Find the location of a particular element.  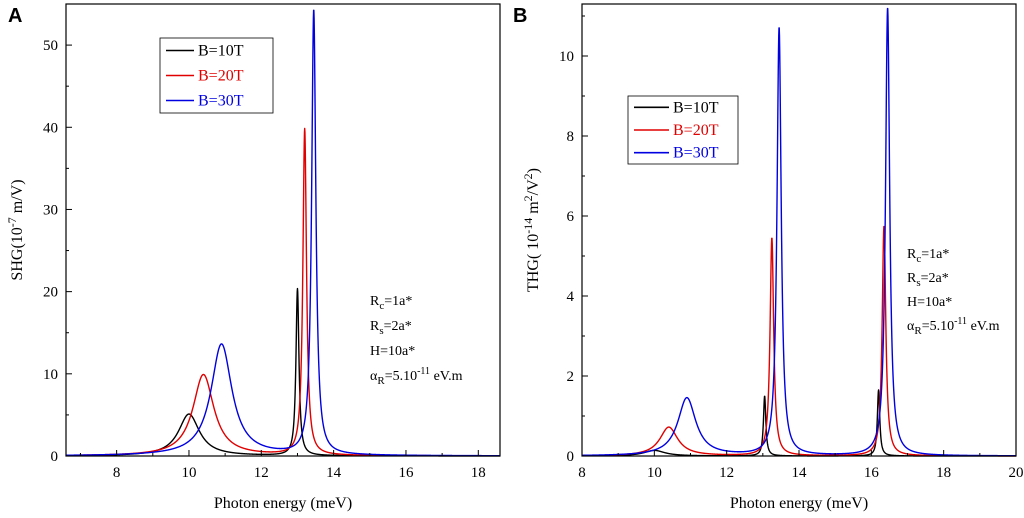

y-axis-title-exponent: -7 is located at coordinates (12, 222).